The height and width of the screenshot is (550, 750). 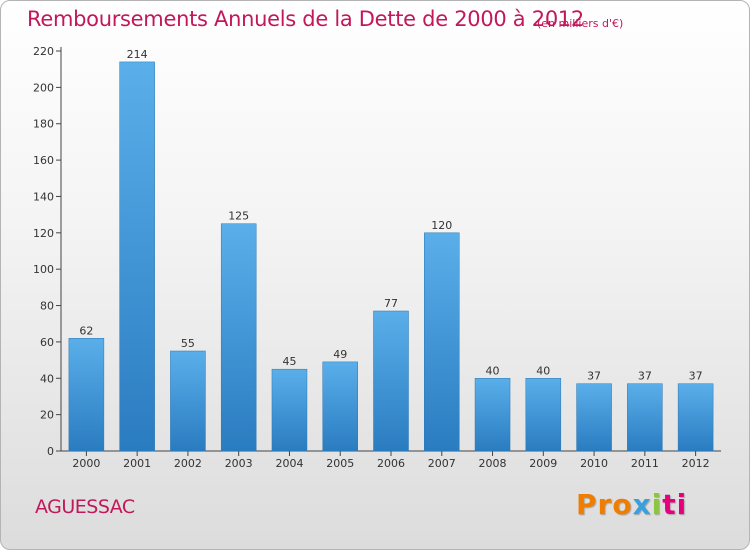 I want to click on x-tick-label: 2006, so click(x=391, y=463).